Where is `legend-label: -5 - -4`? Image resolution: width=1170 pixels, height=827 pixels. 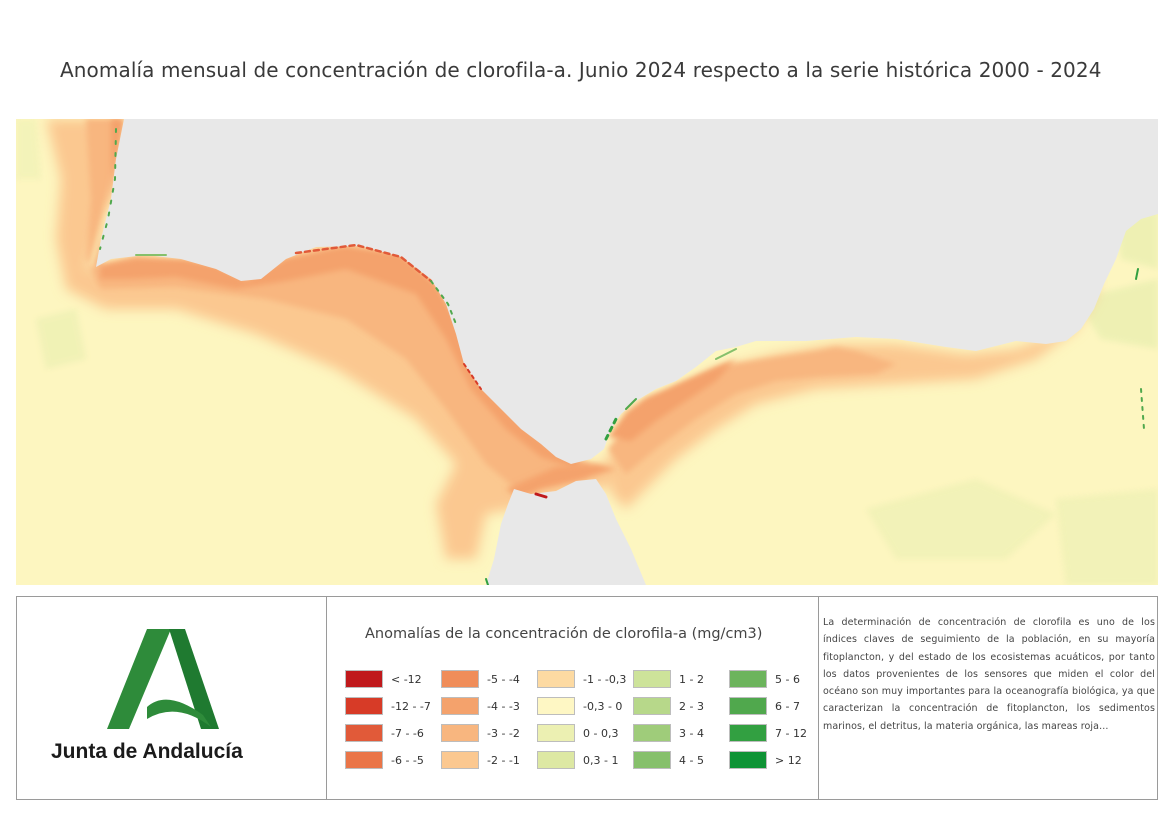 legend-label: -5 - -4 is located at coordinates (503, 679).